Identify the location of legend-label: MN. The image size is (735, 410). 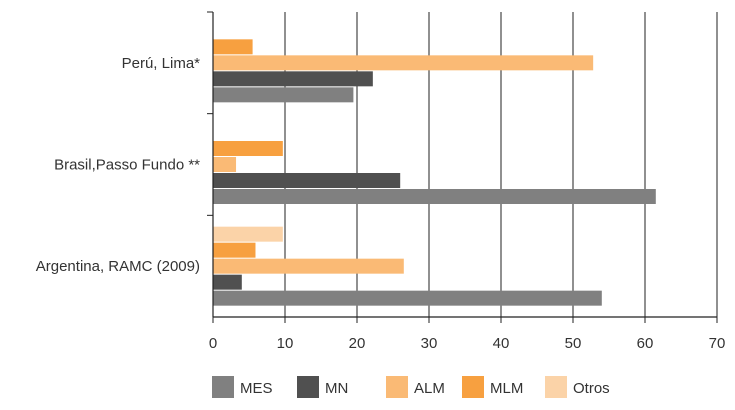
(336, 388).